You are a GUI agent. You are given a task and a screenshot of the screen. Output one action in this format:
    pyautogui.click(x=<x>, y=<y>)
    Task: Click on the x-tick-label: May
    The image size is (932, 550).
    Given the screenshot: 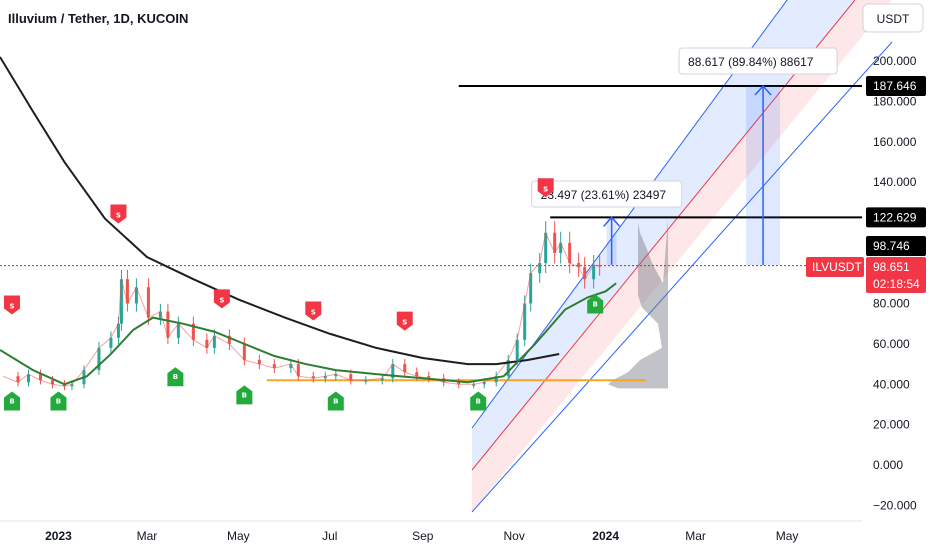 What is the action you would take?
    pyautogui.click(x=238, y=536)
    